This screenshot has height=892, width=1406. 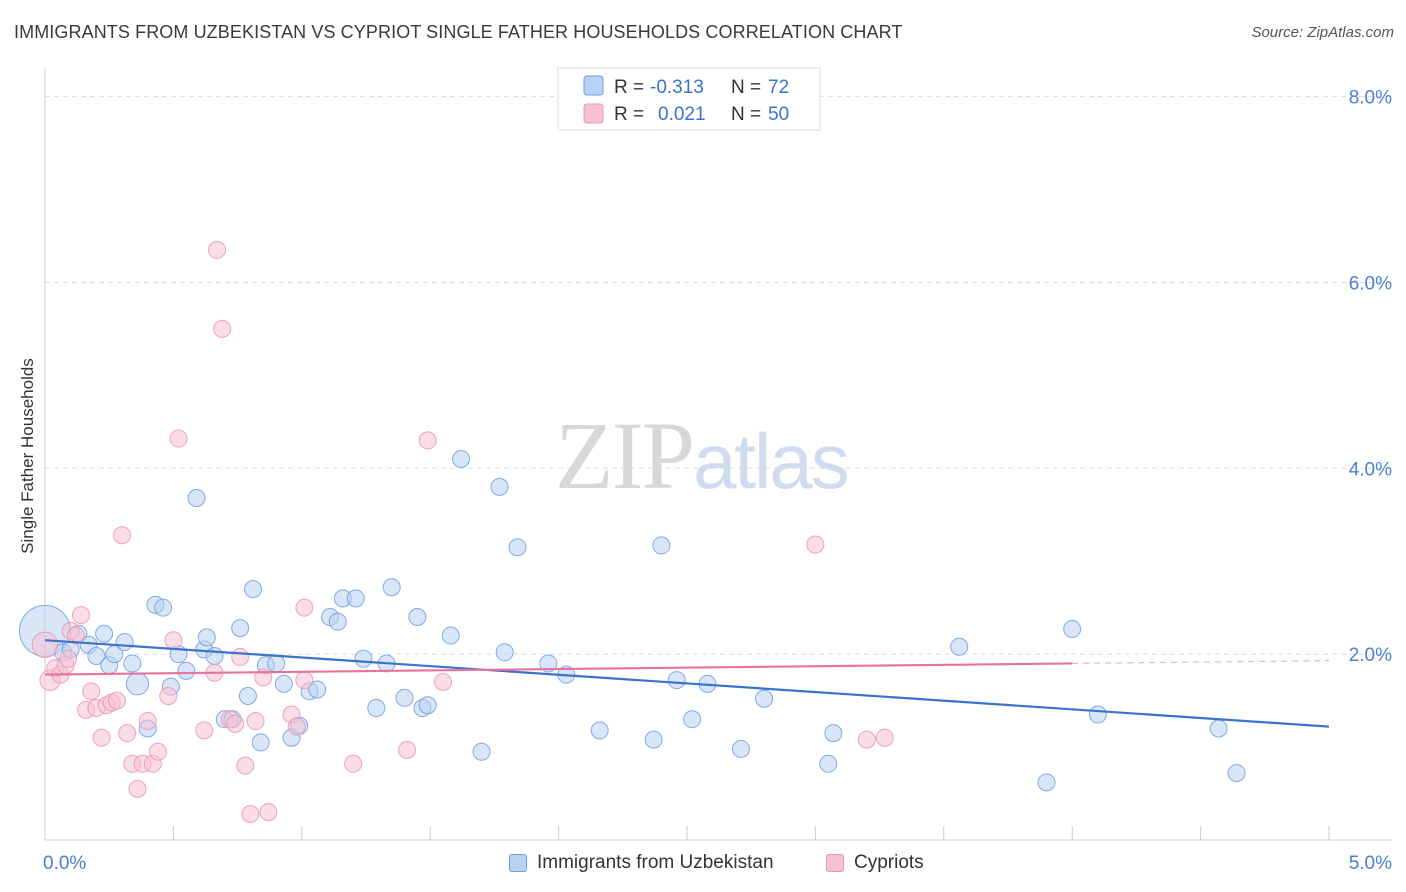 I want to click on trend-layer, so click(x=687, y=683).